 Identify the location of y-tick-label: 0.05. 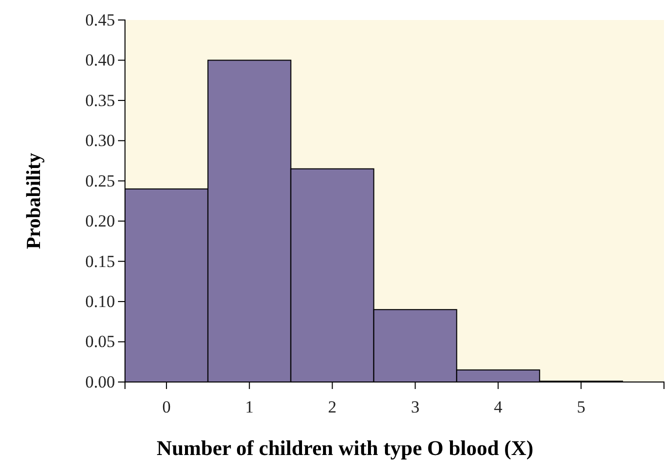
(100, 342).